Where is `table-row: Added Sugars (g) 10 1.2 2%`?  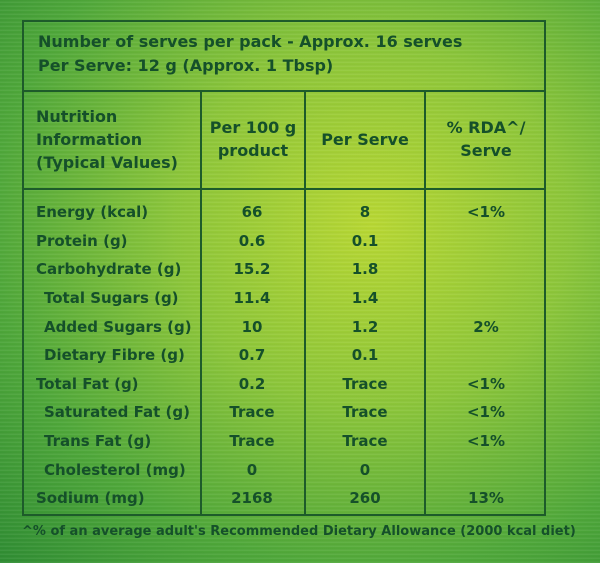
table-row: Added Sugars (g) 10 1.2 2% is located at coordinates (284, 326).